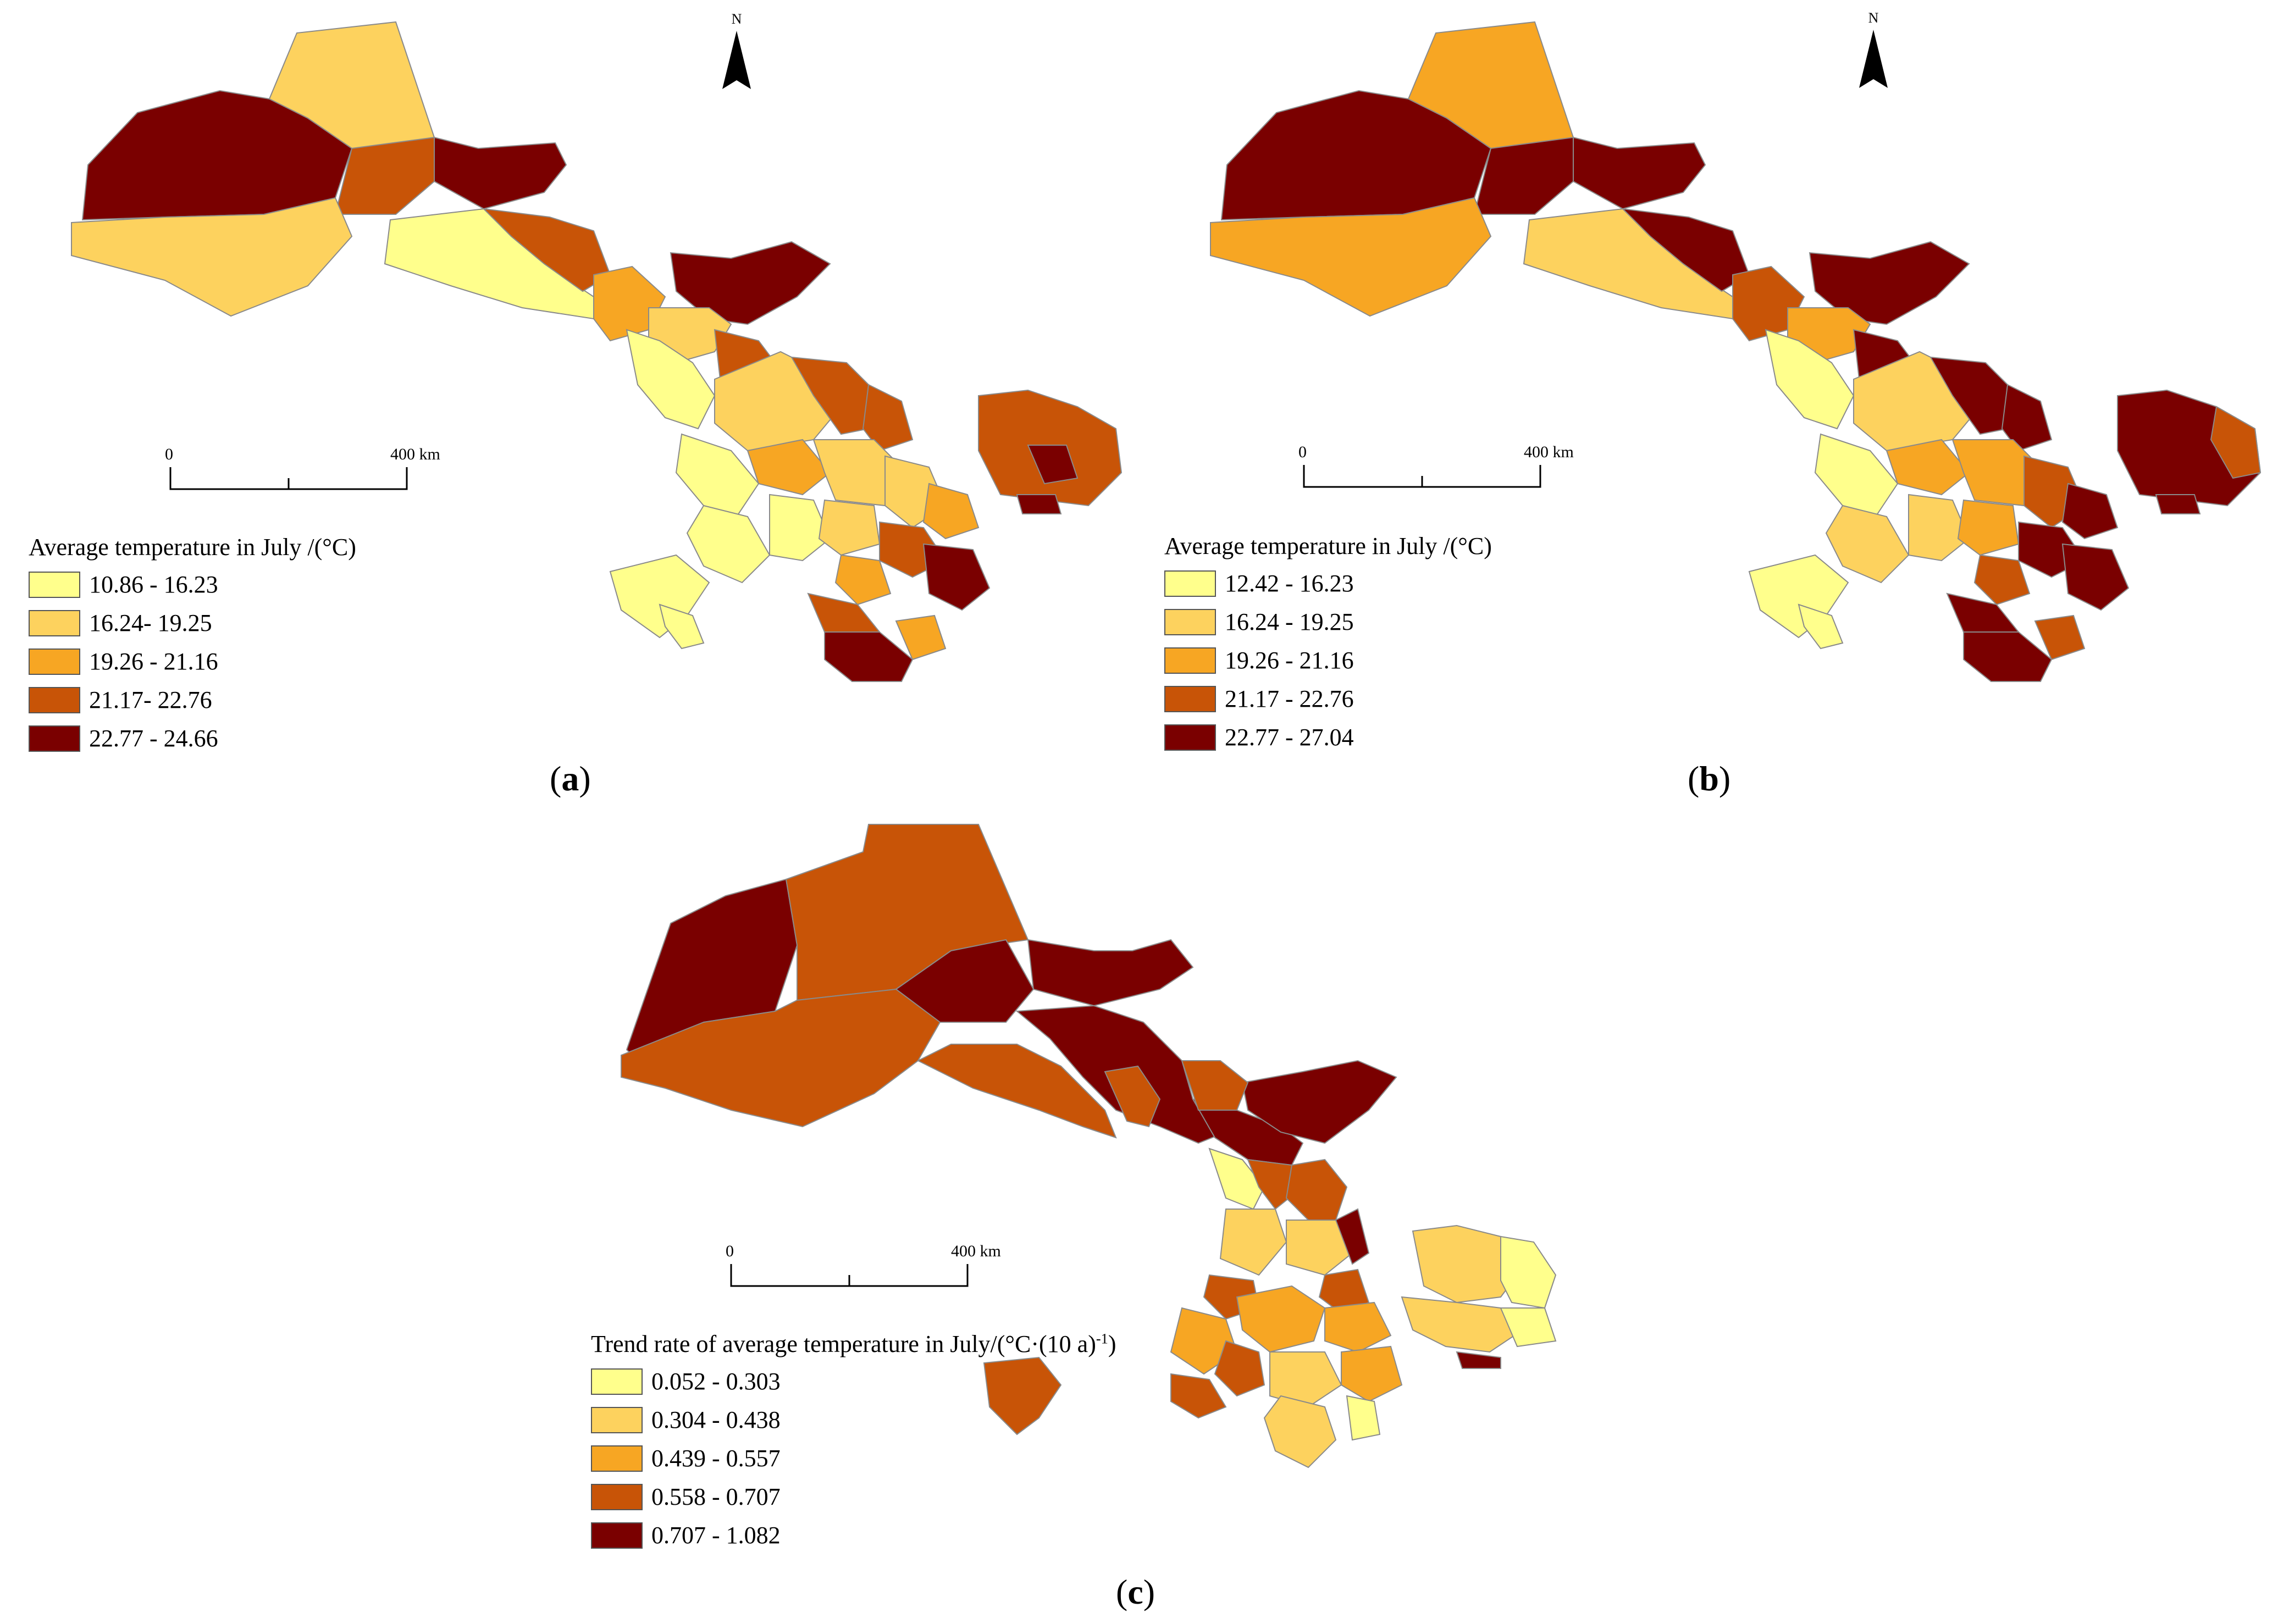 This screenshot has width=2278, height=1624. I want to click on legend-item: 10.86 - 16.23, so click(124, 584).